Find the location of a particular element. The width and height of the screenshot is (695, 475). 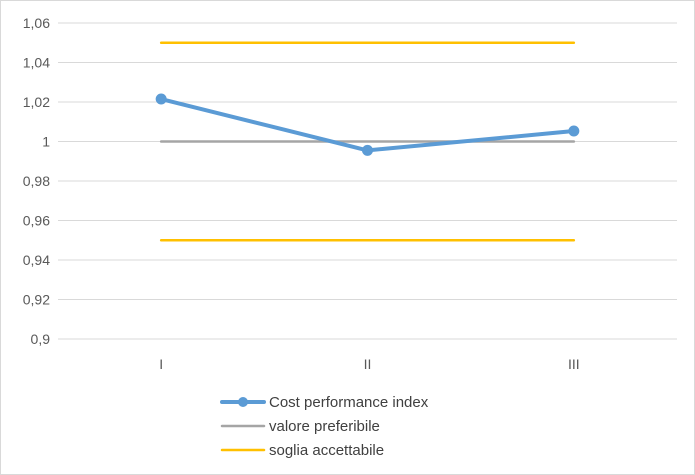

x-tick-label: II is located at coordinates (368, 364).